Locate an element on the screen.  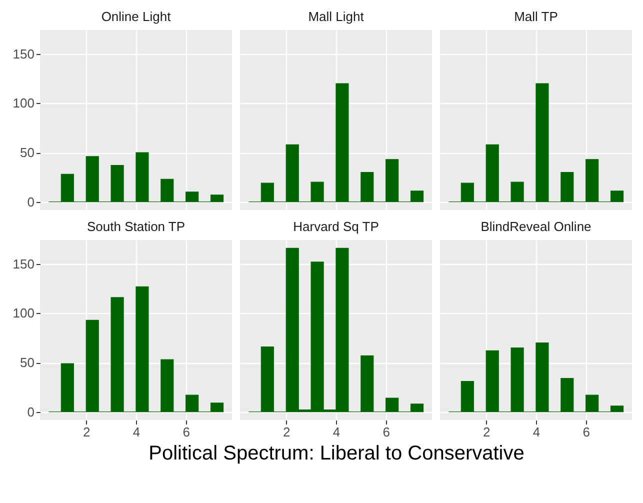
chart-title: Harvard Sq TP is located at coordinates (336, 226).